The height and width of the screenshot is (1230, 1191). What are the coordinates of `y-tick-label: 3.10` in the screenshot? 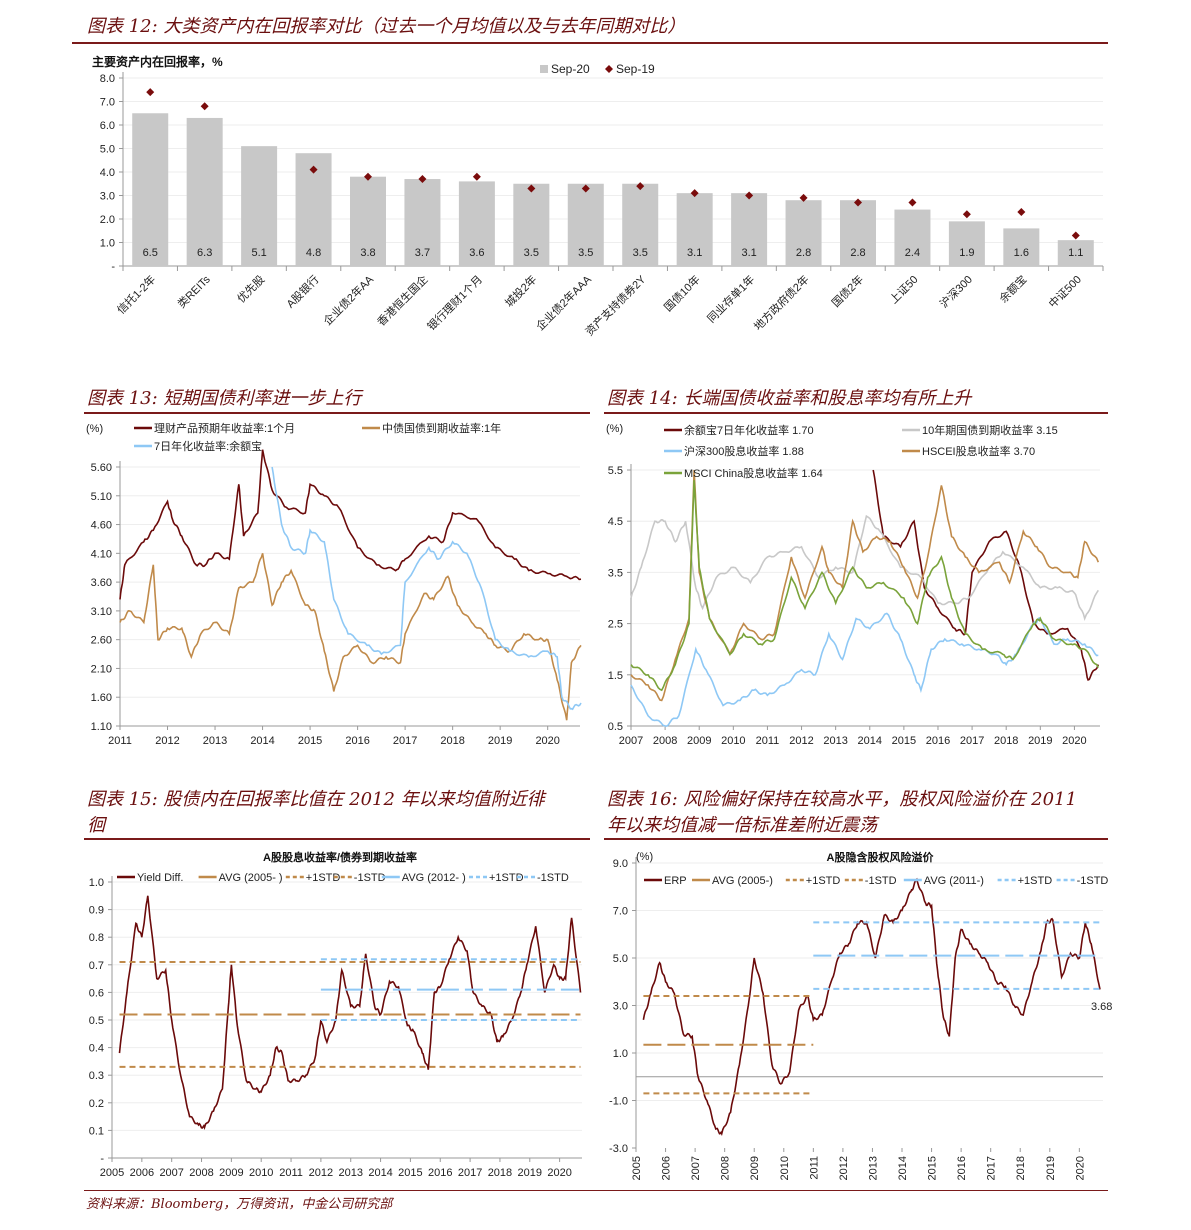 It's located at (101, 612).